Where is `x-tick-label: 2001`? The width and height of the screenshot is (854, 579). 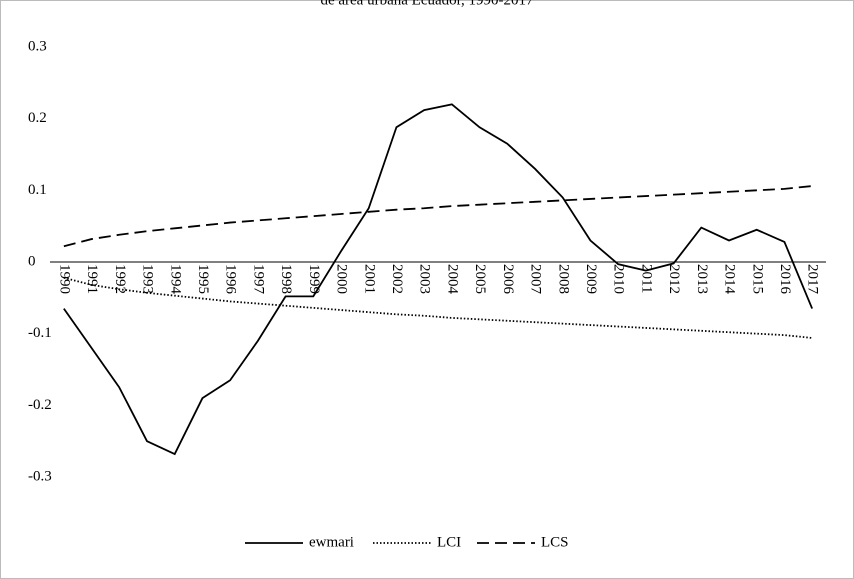 x-tick-label: 2001 is located at coordinates (369, 279).